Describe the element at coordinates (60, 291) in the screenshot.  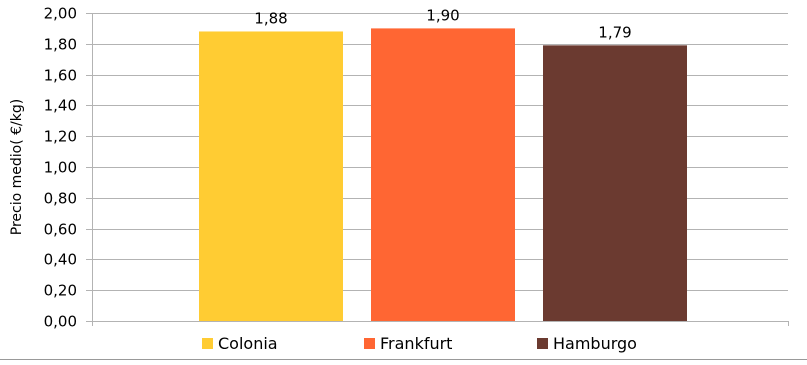
I see `y-tick-label: 0,20` at that location.